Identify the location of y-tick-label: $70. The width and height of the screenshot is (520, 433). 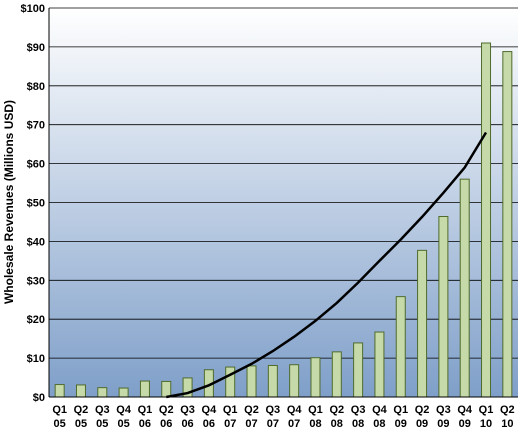
(36, 126).